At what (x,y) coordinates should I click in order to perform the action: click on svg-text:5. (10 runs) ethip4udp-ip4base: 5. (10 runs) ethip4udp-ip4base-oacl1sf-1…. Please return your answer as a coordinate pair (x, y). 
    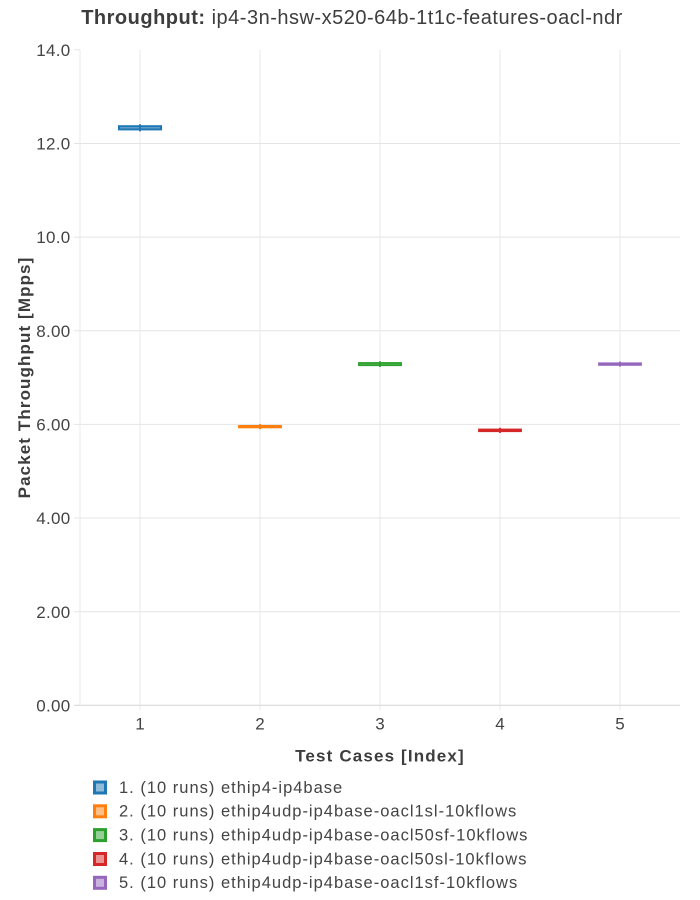
    Looking at the image, I should click on (318, 883).